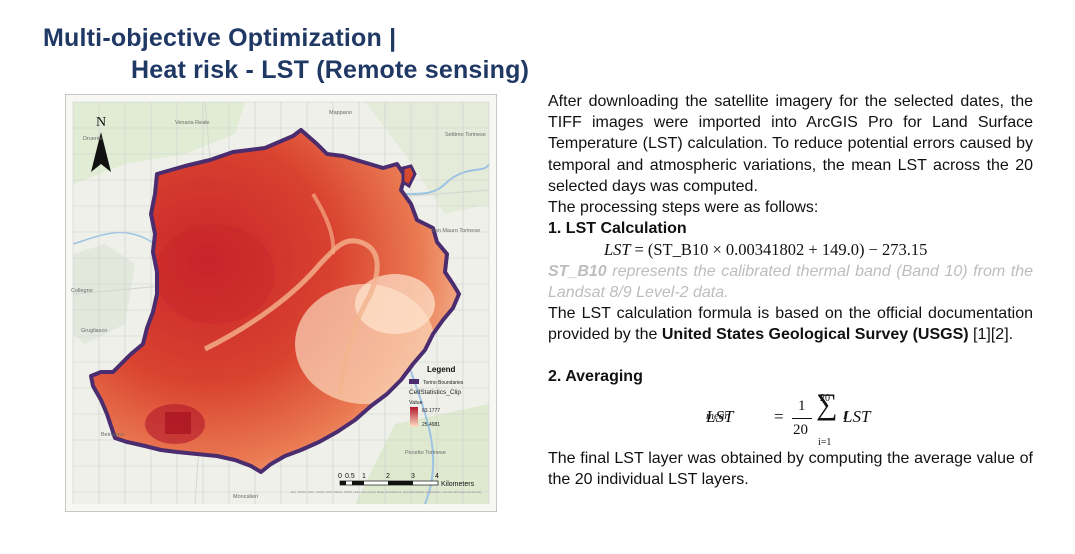  What do you see at coordinates (413, 476) in the screenshot?
I see `scale-tick-4: 3` at bounding box center [413, 476].